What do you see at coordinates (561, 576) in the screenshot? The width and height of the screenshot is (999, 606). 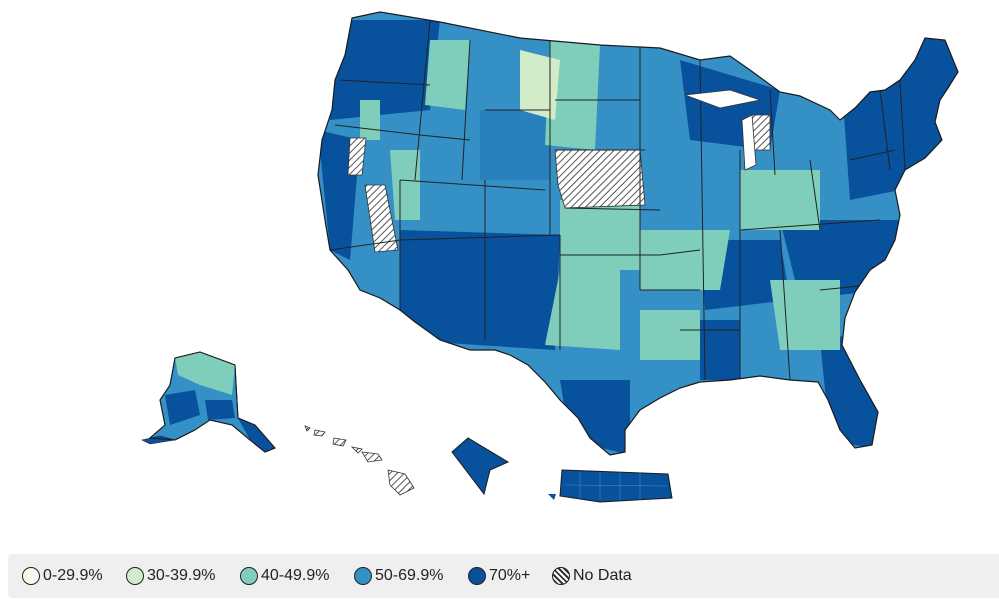 I see `legend-swatch-no-data` at bounding box center [561, 576].